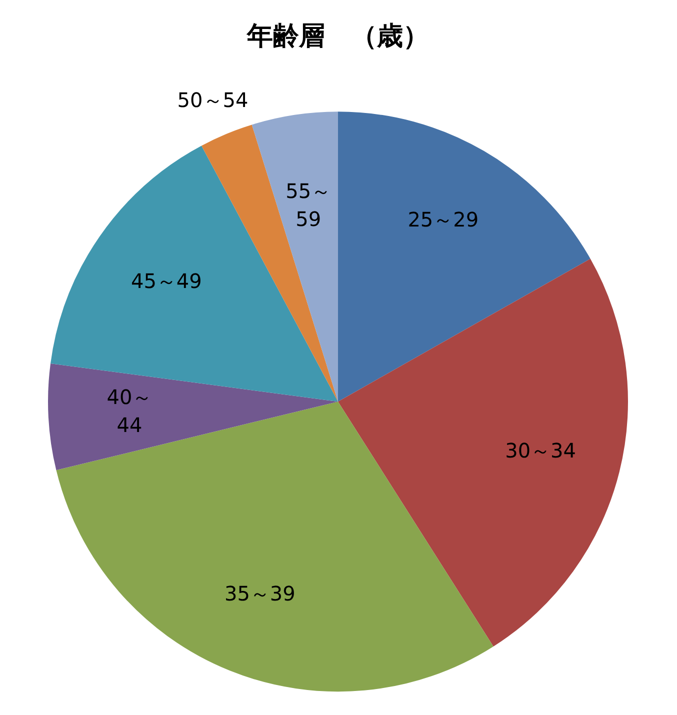 The width and height of the screenshot is (677, 715). I want to click on slice-label: 40～44, so click(129, 410).